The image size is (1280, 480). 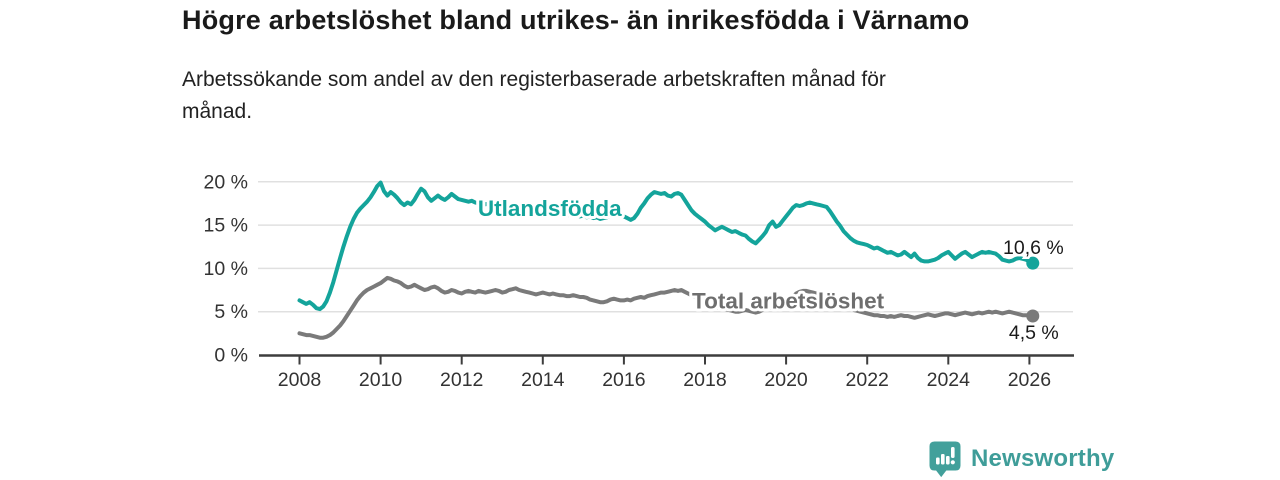 What do you see at coordinates (867, 380) in the screenshot?
I see `x-axis-tick-label: 2022` at bounding box center [867, 380].